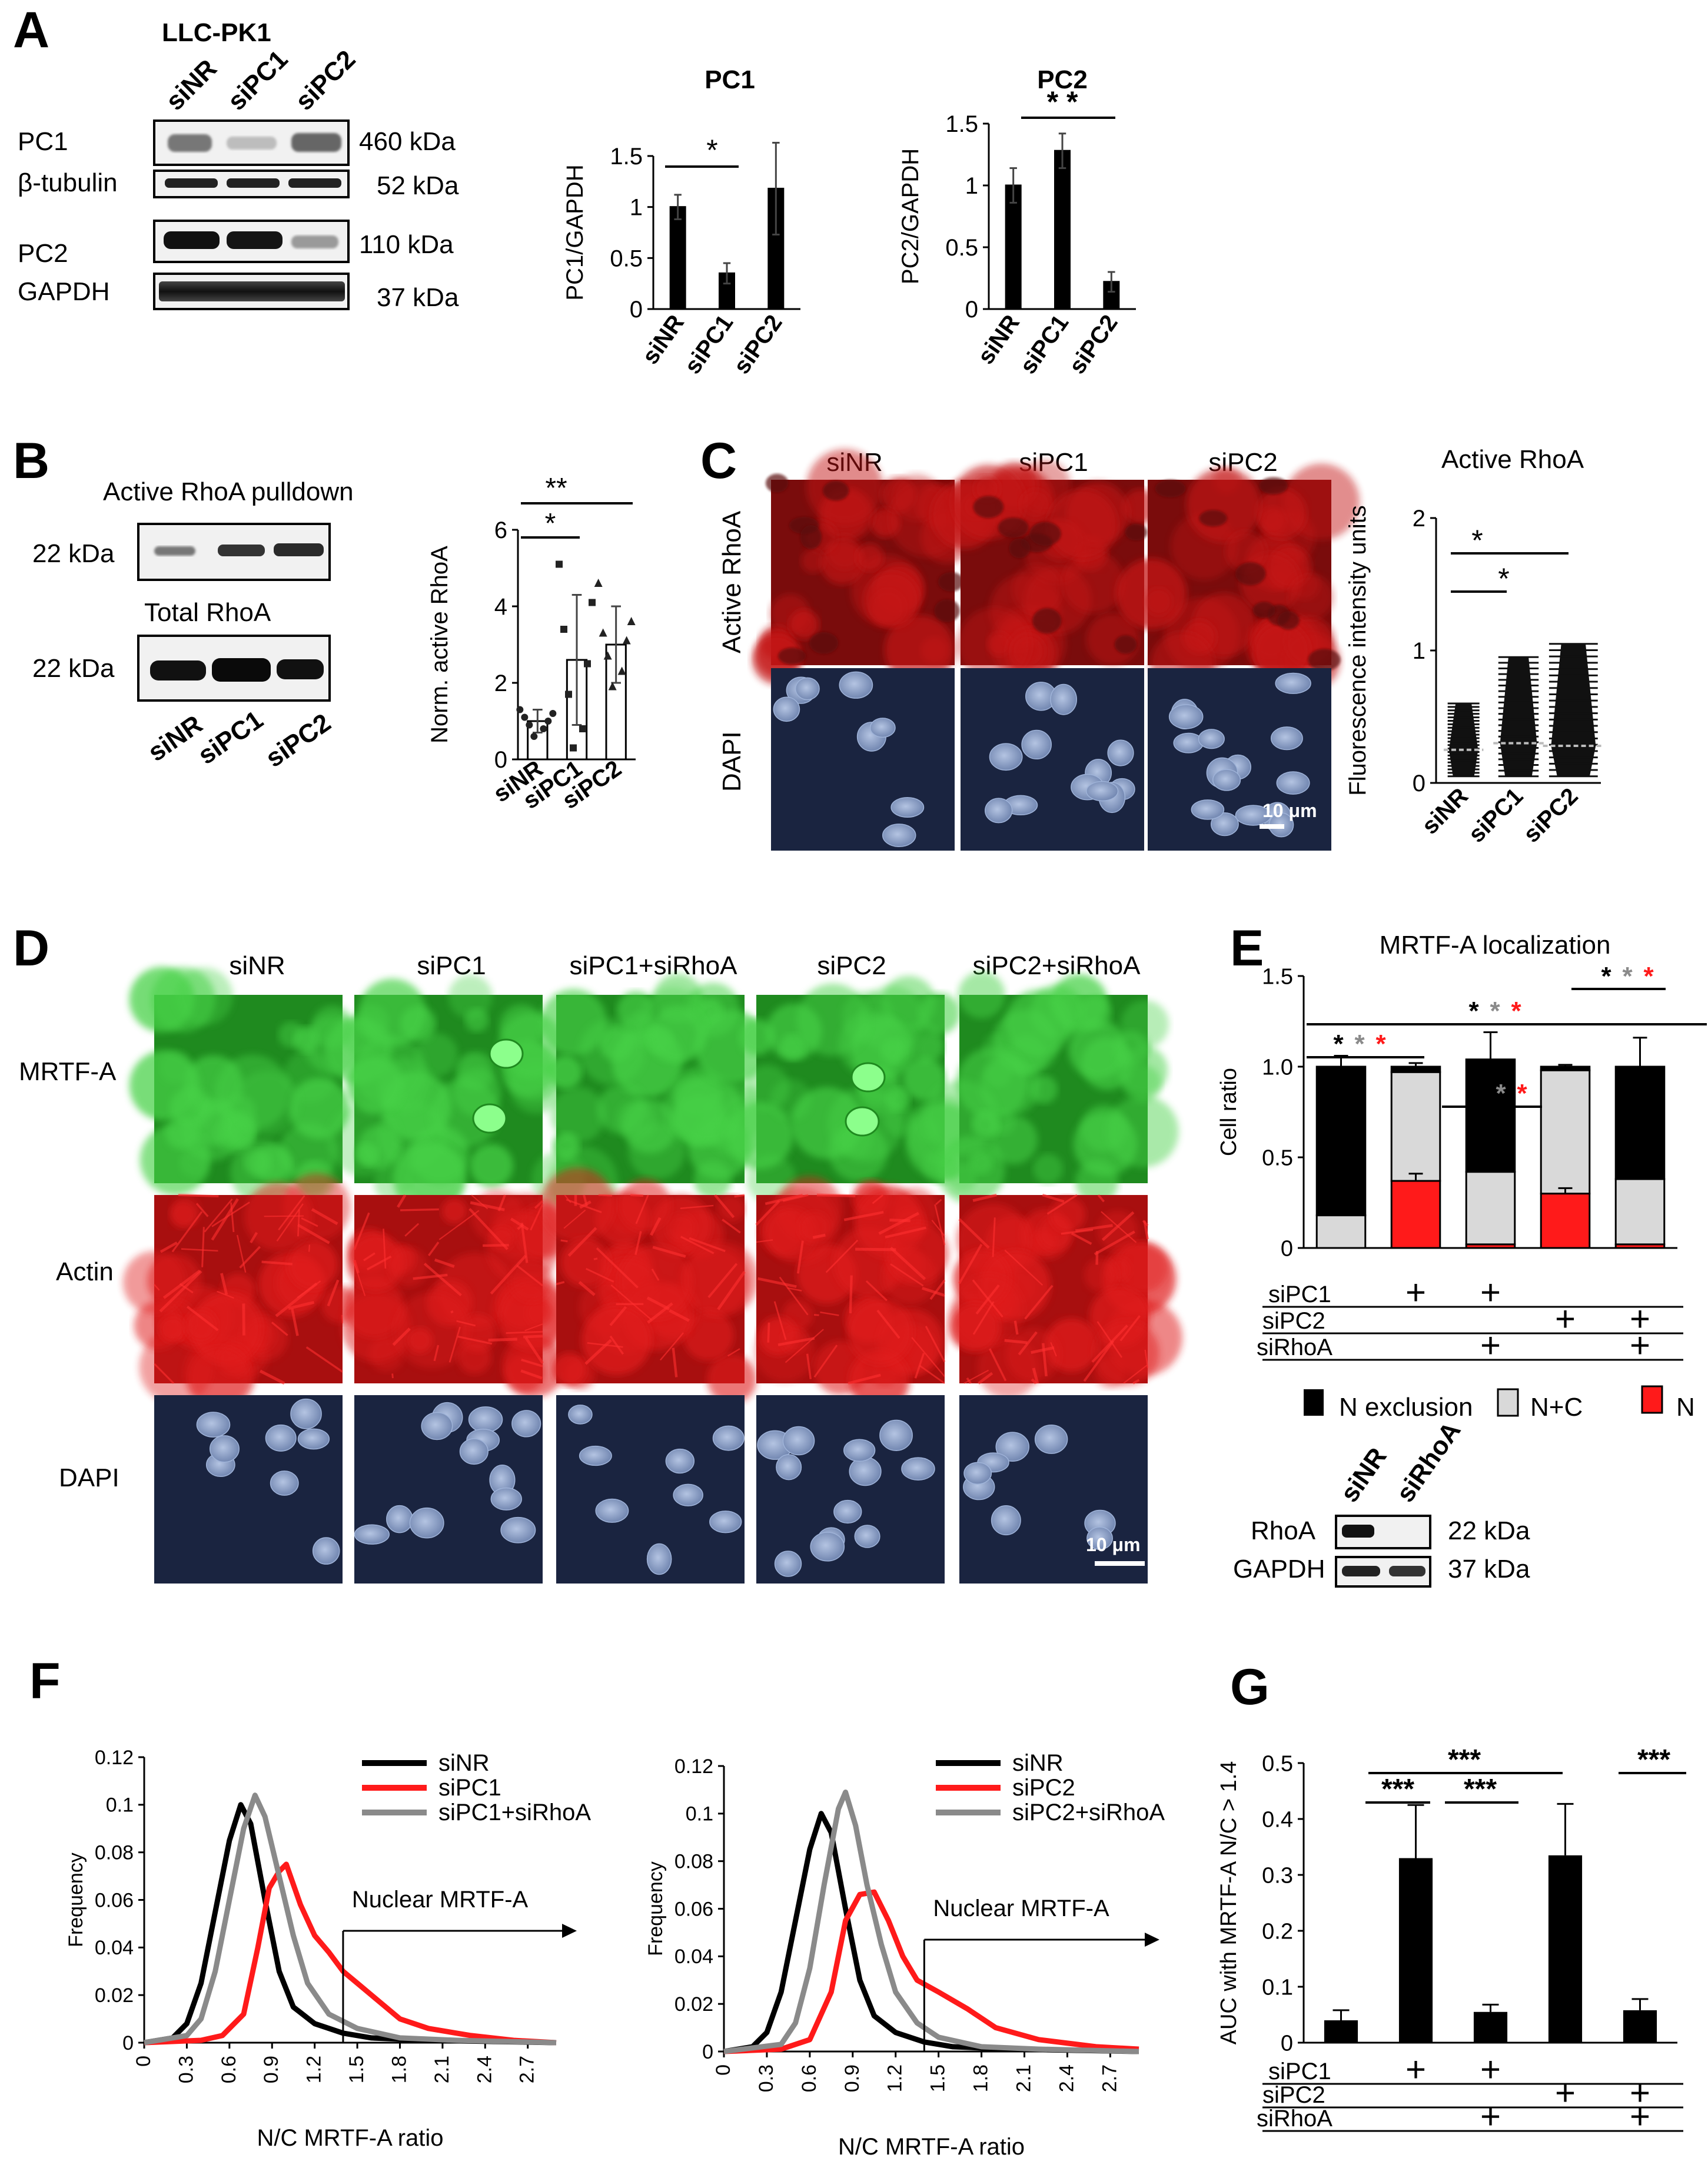 This screenshot has height=2171, width=1708. What do you see at coordinates (962, 248) in the screenshot?
I see `y-tick-label: 0.5` at bounding box center [962, 248].